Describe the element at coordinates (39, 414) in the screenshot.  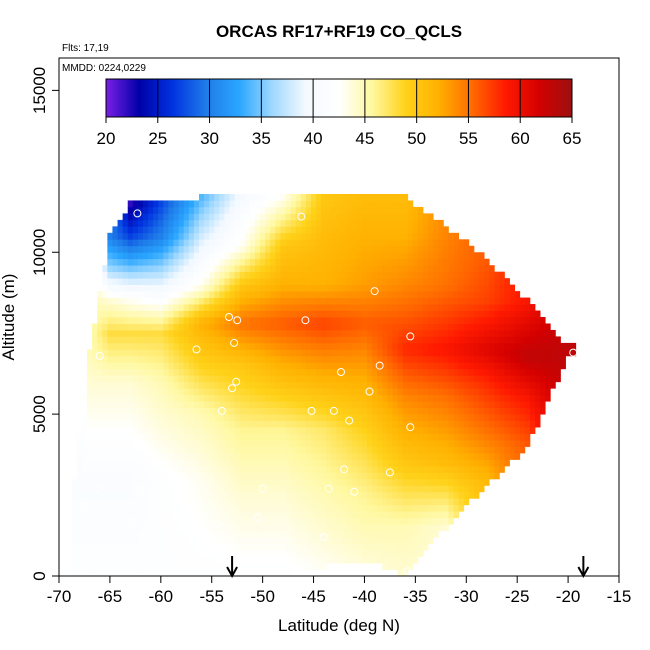
I see `y-tick-label: 5000` at that location.